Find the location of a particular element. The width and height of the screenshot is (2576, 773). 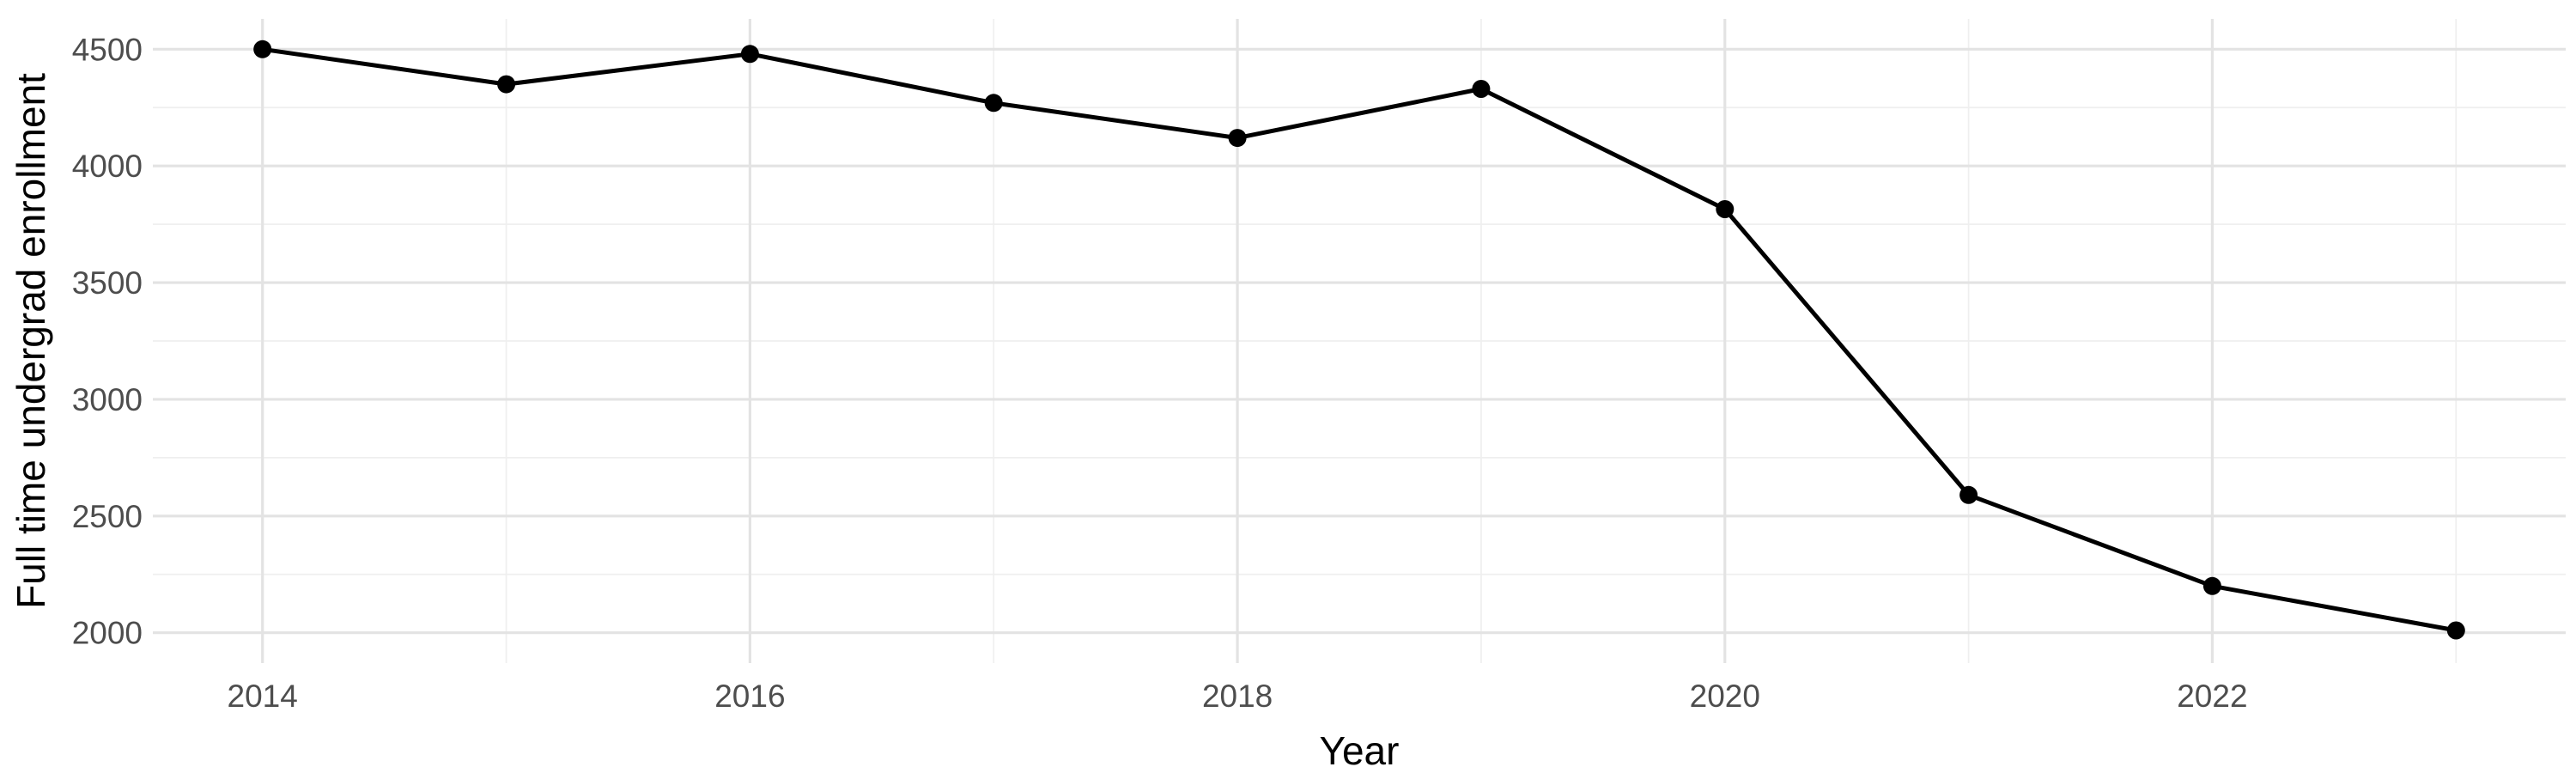

x-axis-title: Year is located at coordinates (1360, 750).